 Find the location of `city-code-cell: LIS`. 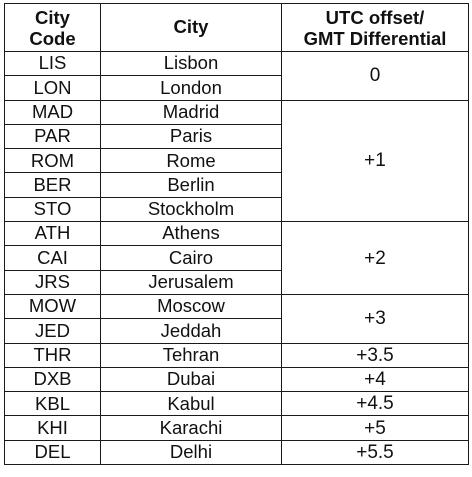

city-code-cell: LIS is located at coordinates (52, 63).